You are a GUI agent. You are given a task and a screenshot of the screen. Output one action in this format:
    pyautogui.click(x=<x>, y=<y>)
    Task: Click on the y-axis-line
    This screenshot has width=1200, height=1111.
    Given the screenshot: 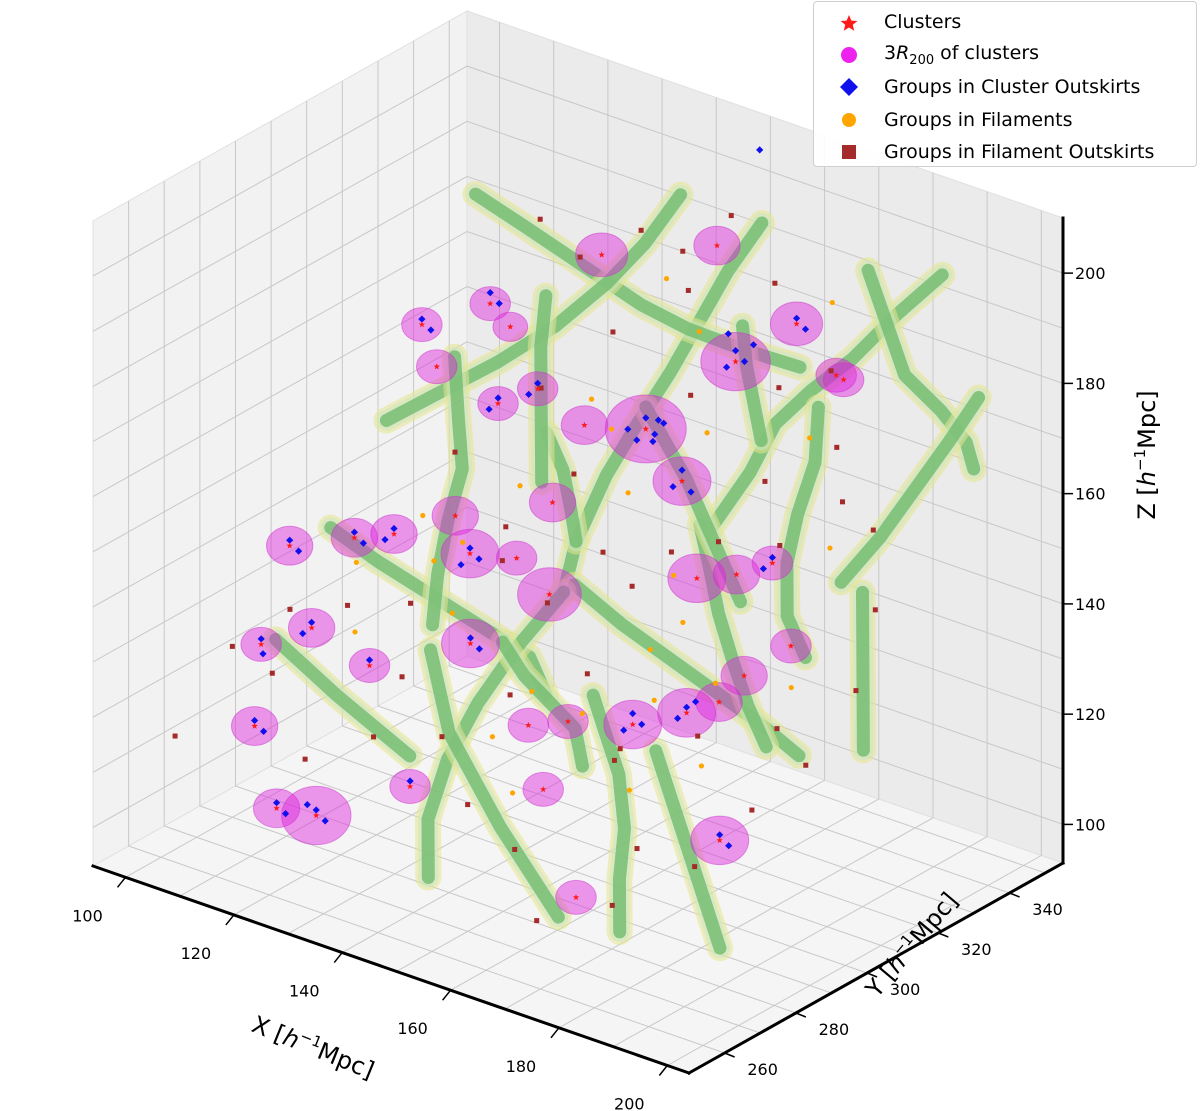 What is the action you would take?
    pyautogui.click(x=876, y=968)
    